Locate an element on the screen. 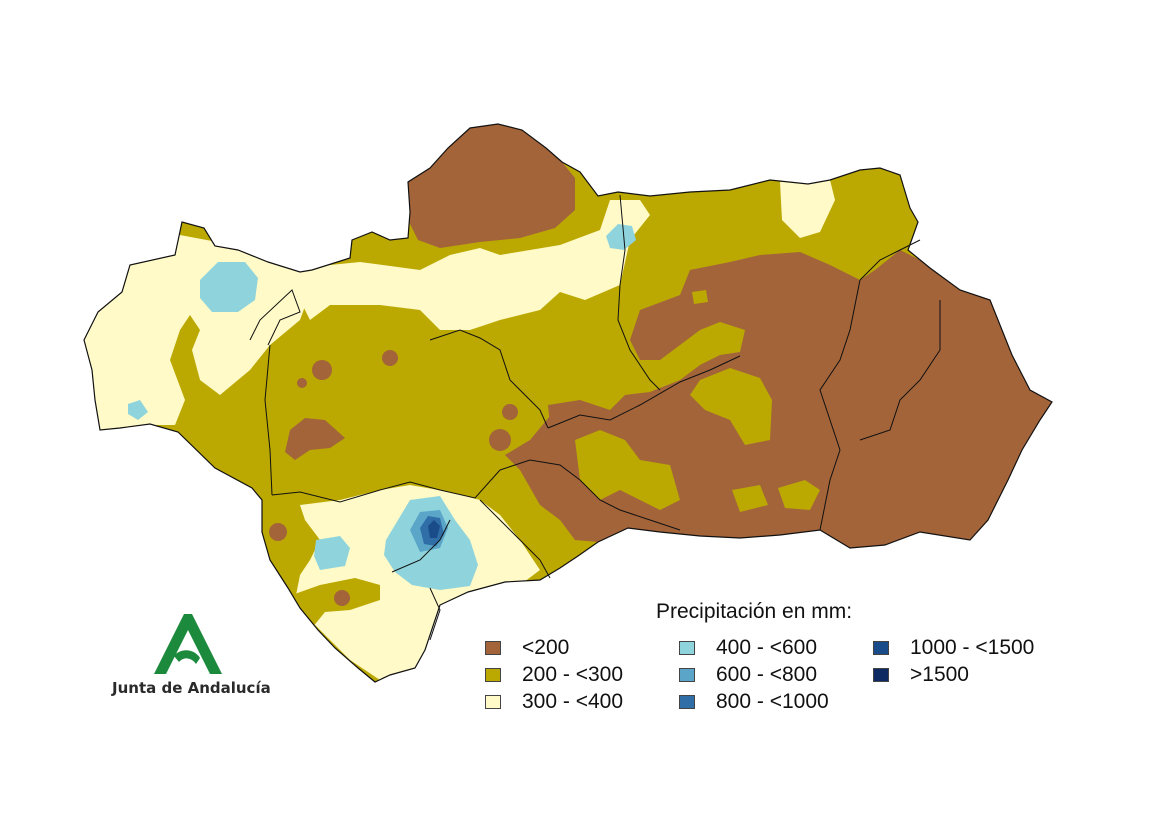 The width and height of the screenshot is (1169, 826). legend-item: 400 - <600 is located at coordinates (748, 647).